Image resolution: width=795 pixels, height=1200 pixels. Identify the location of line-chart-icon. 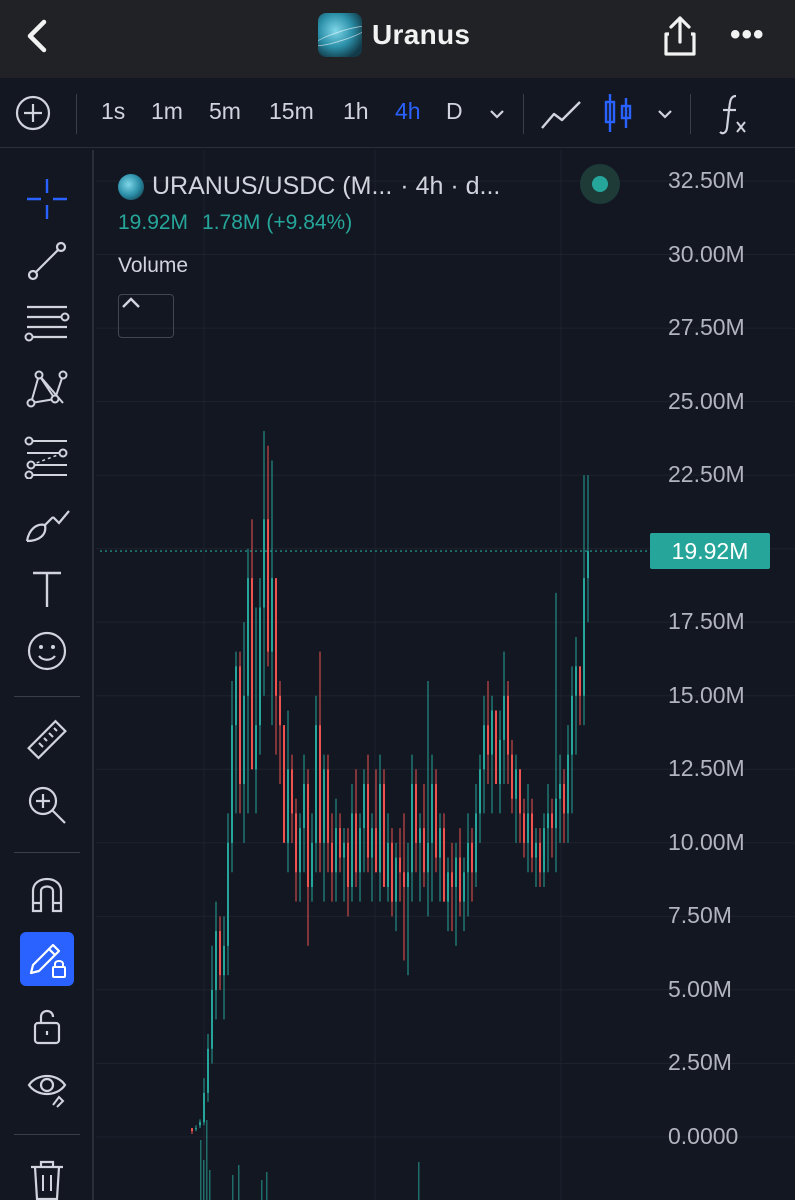
(562, 114).